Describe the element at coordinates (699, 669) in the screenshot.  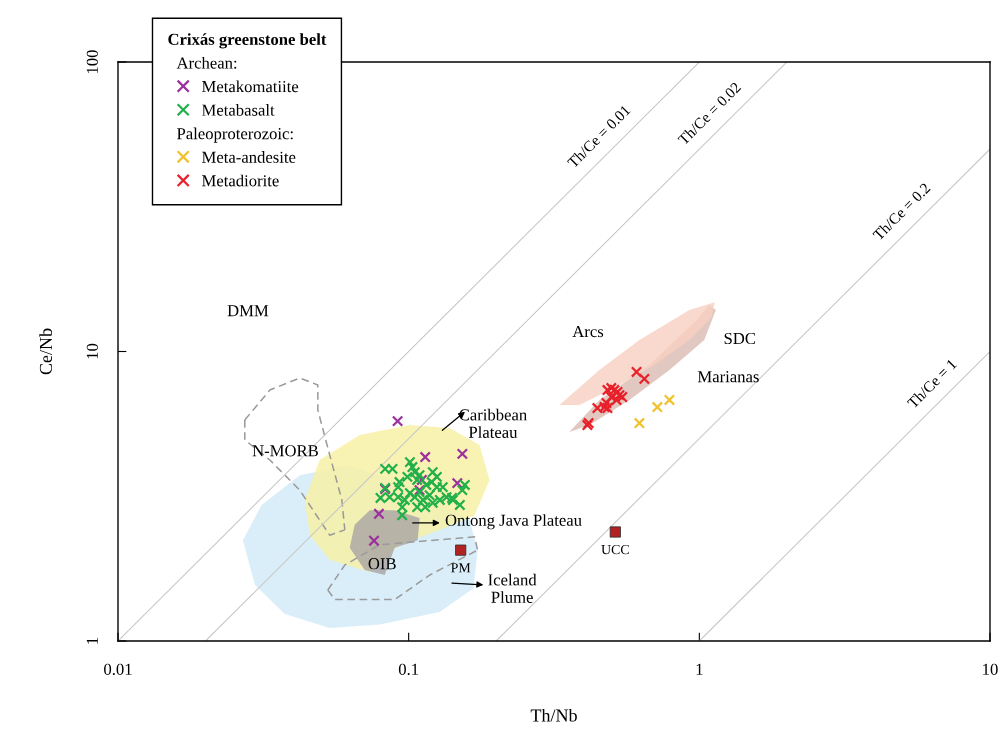
I see `x-tick-label: 1` at that location.